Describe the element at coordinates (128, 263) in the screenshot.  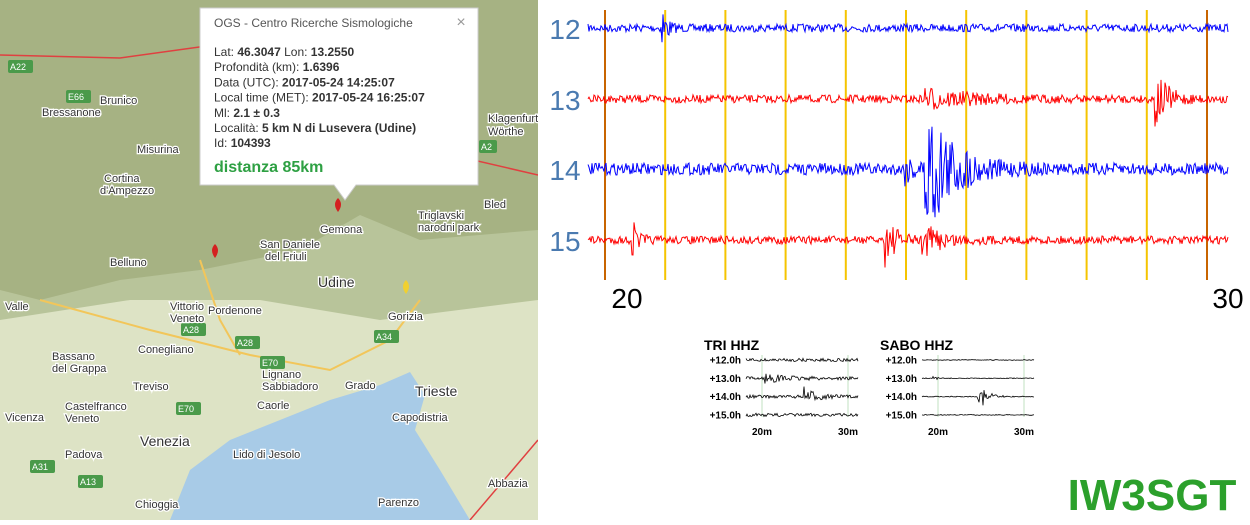
I see `place-label: Belluno` at that location.